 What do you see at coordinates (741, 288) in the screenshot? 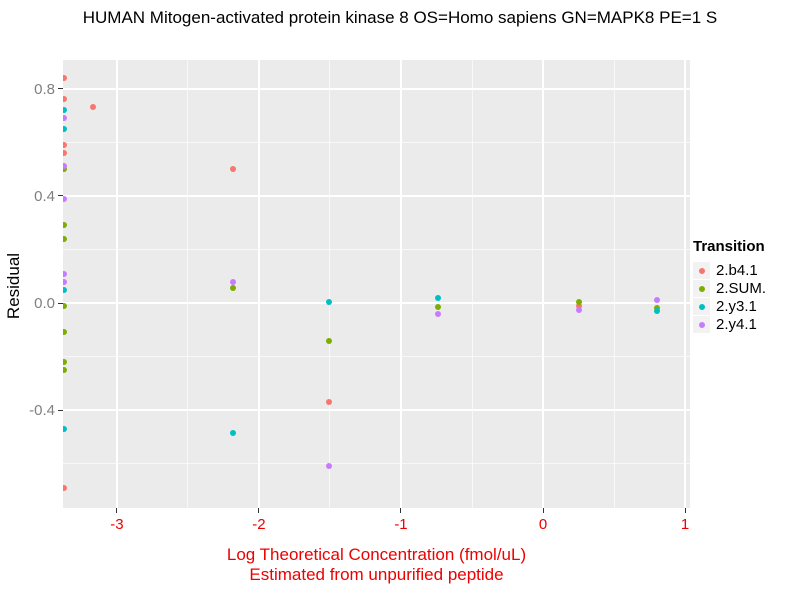
I see `legend-label: 2.SUM.` at bounding box center [741, 288].